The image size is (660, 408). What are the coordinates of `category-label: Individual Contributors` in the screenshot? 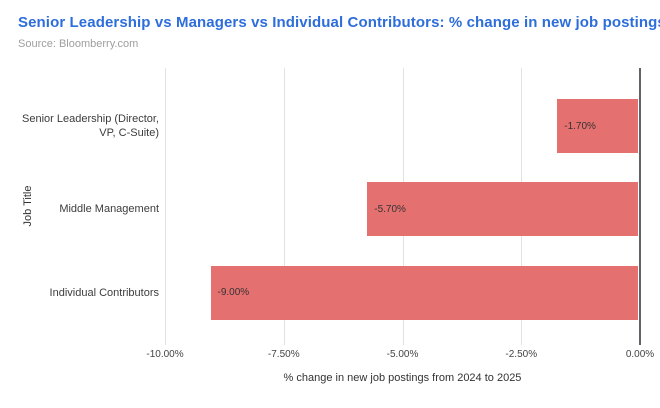 It's located at (104, 292).